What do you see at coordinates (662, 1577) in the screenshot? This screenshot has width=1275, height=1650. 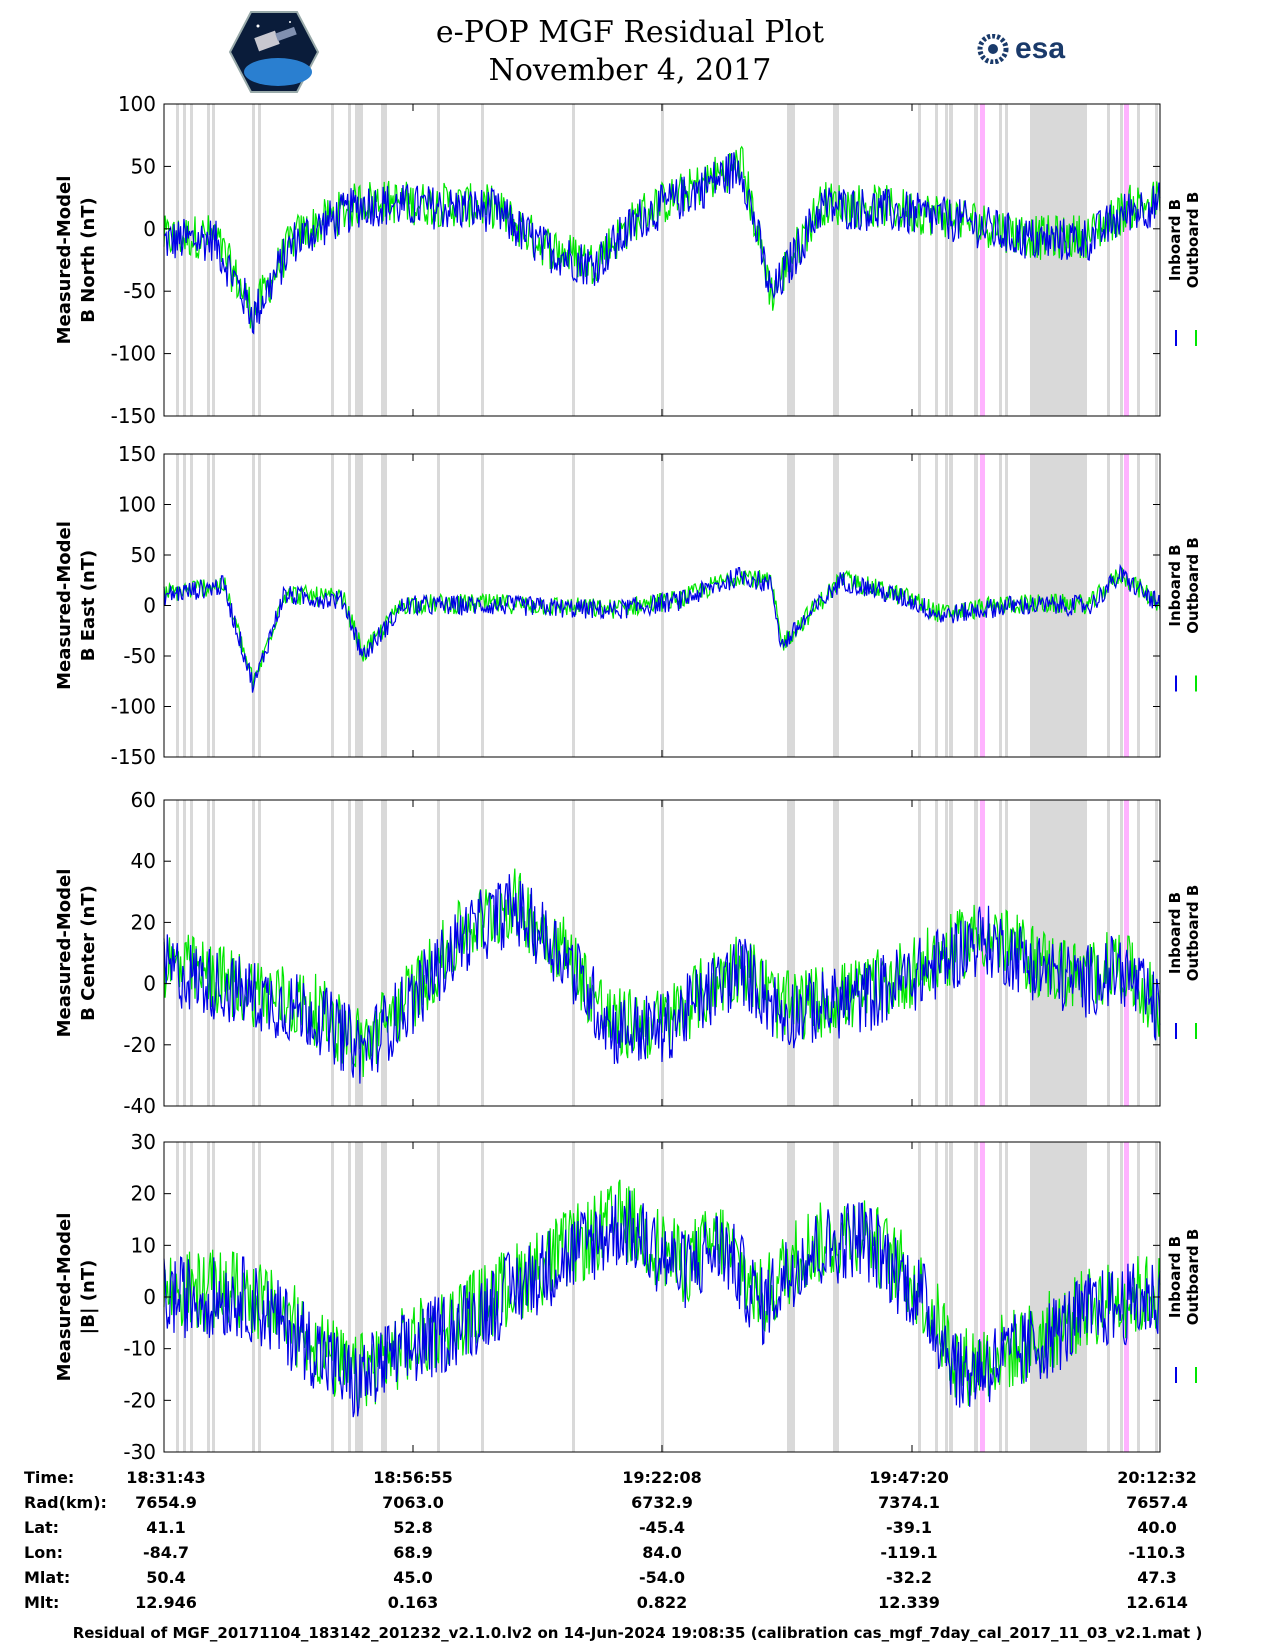 I see `eph-mlat-3: -54.0` at bounding box center [662, 1577].